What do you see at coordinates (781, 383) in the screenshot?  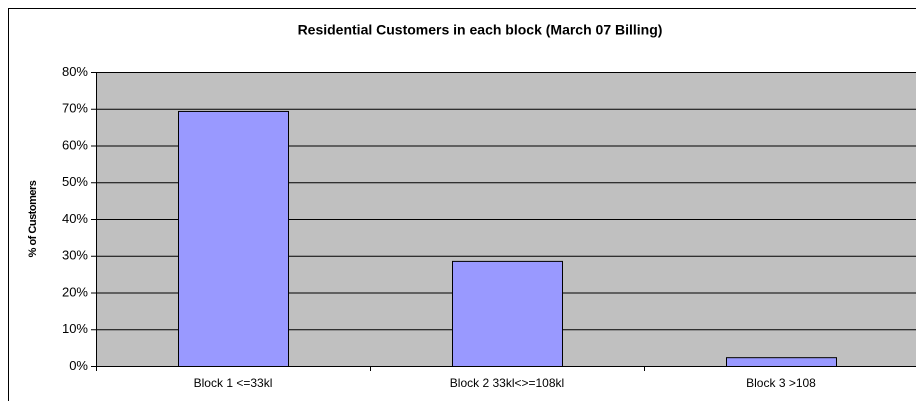 I see `x-tick-label: Block 3 >108` at bounding box center [781, 383].